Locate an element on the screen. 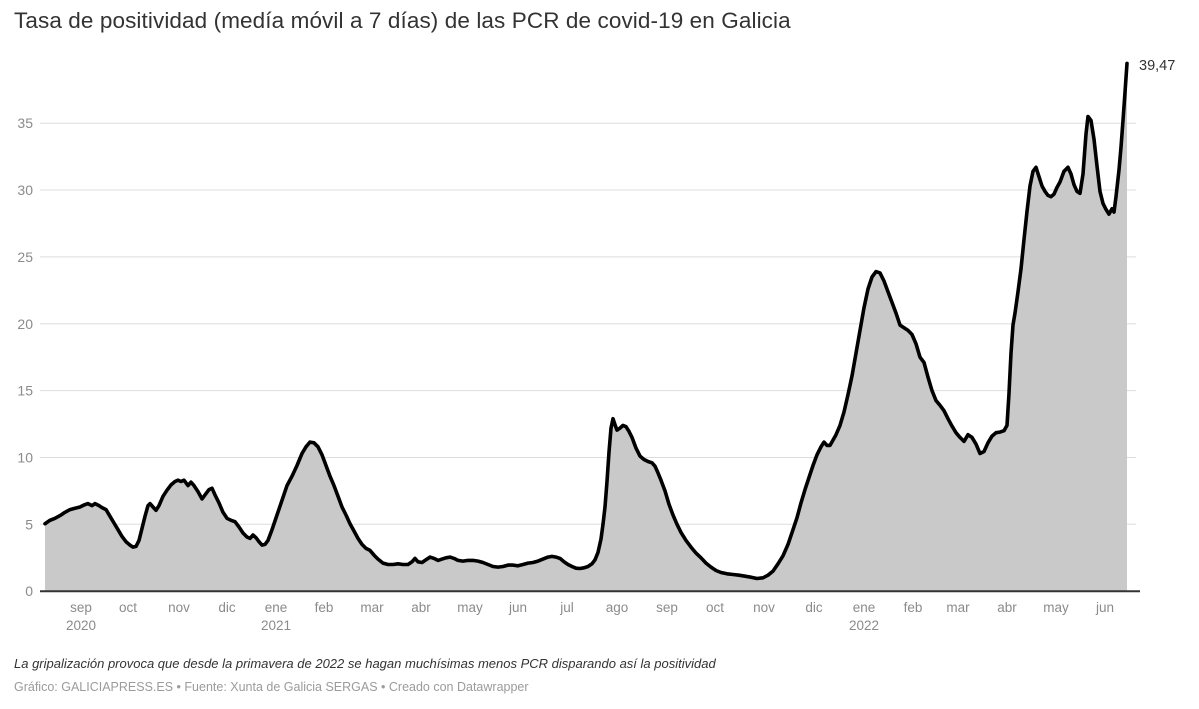 This screenshot has height=709, width=1199. y-axis-label: 0 is located at coordinates (29, 591).